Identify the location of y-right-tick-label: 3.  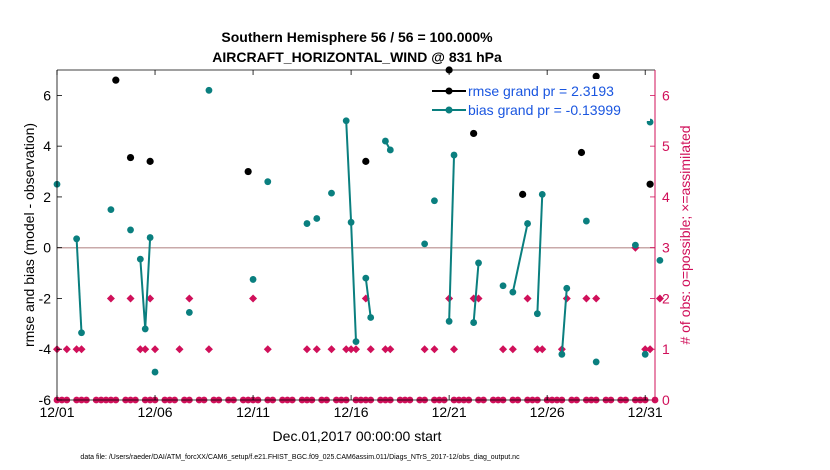
(666, 248).